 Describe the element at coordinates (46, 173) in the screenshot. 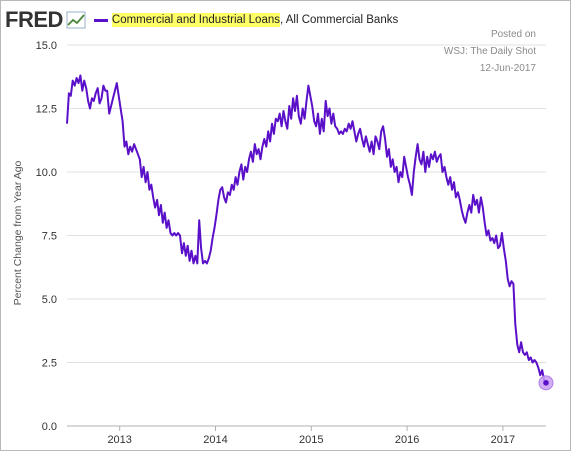

I see `y-tick-label: 10.0` at that location.